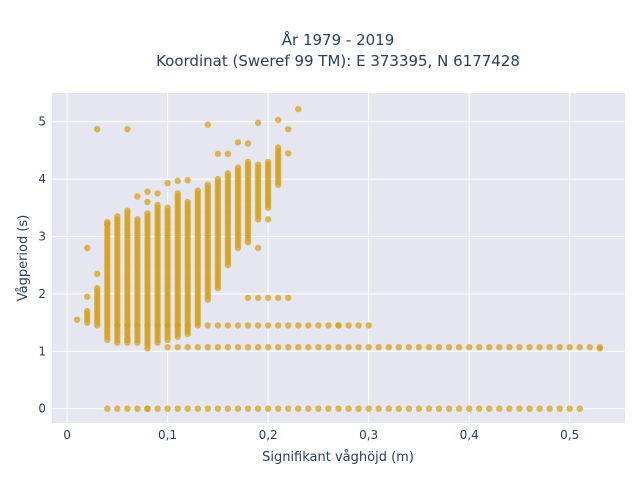  I want to click on y-tick-label: 4, so click(42, 179).